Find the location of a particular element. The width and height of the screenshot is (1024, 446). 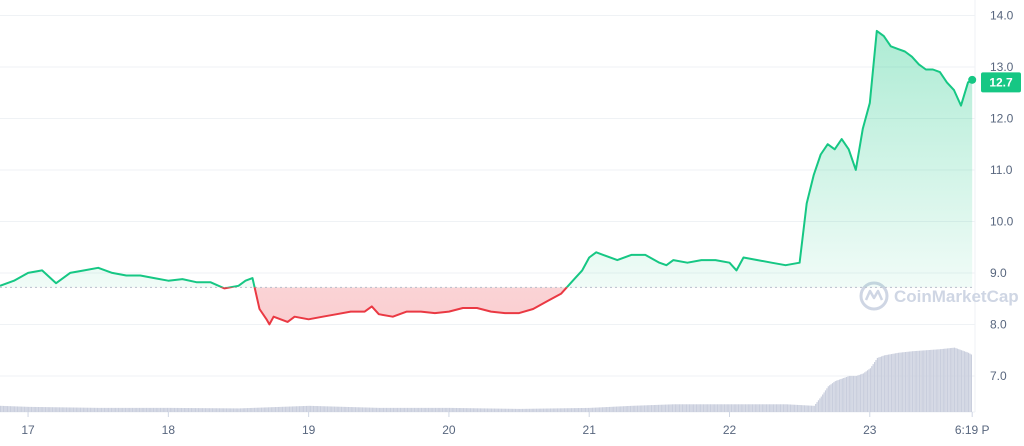

x-tick-label: 21 is located at coordinates (590, 430).